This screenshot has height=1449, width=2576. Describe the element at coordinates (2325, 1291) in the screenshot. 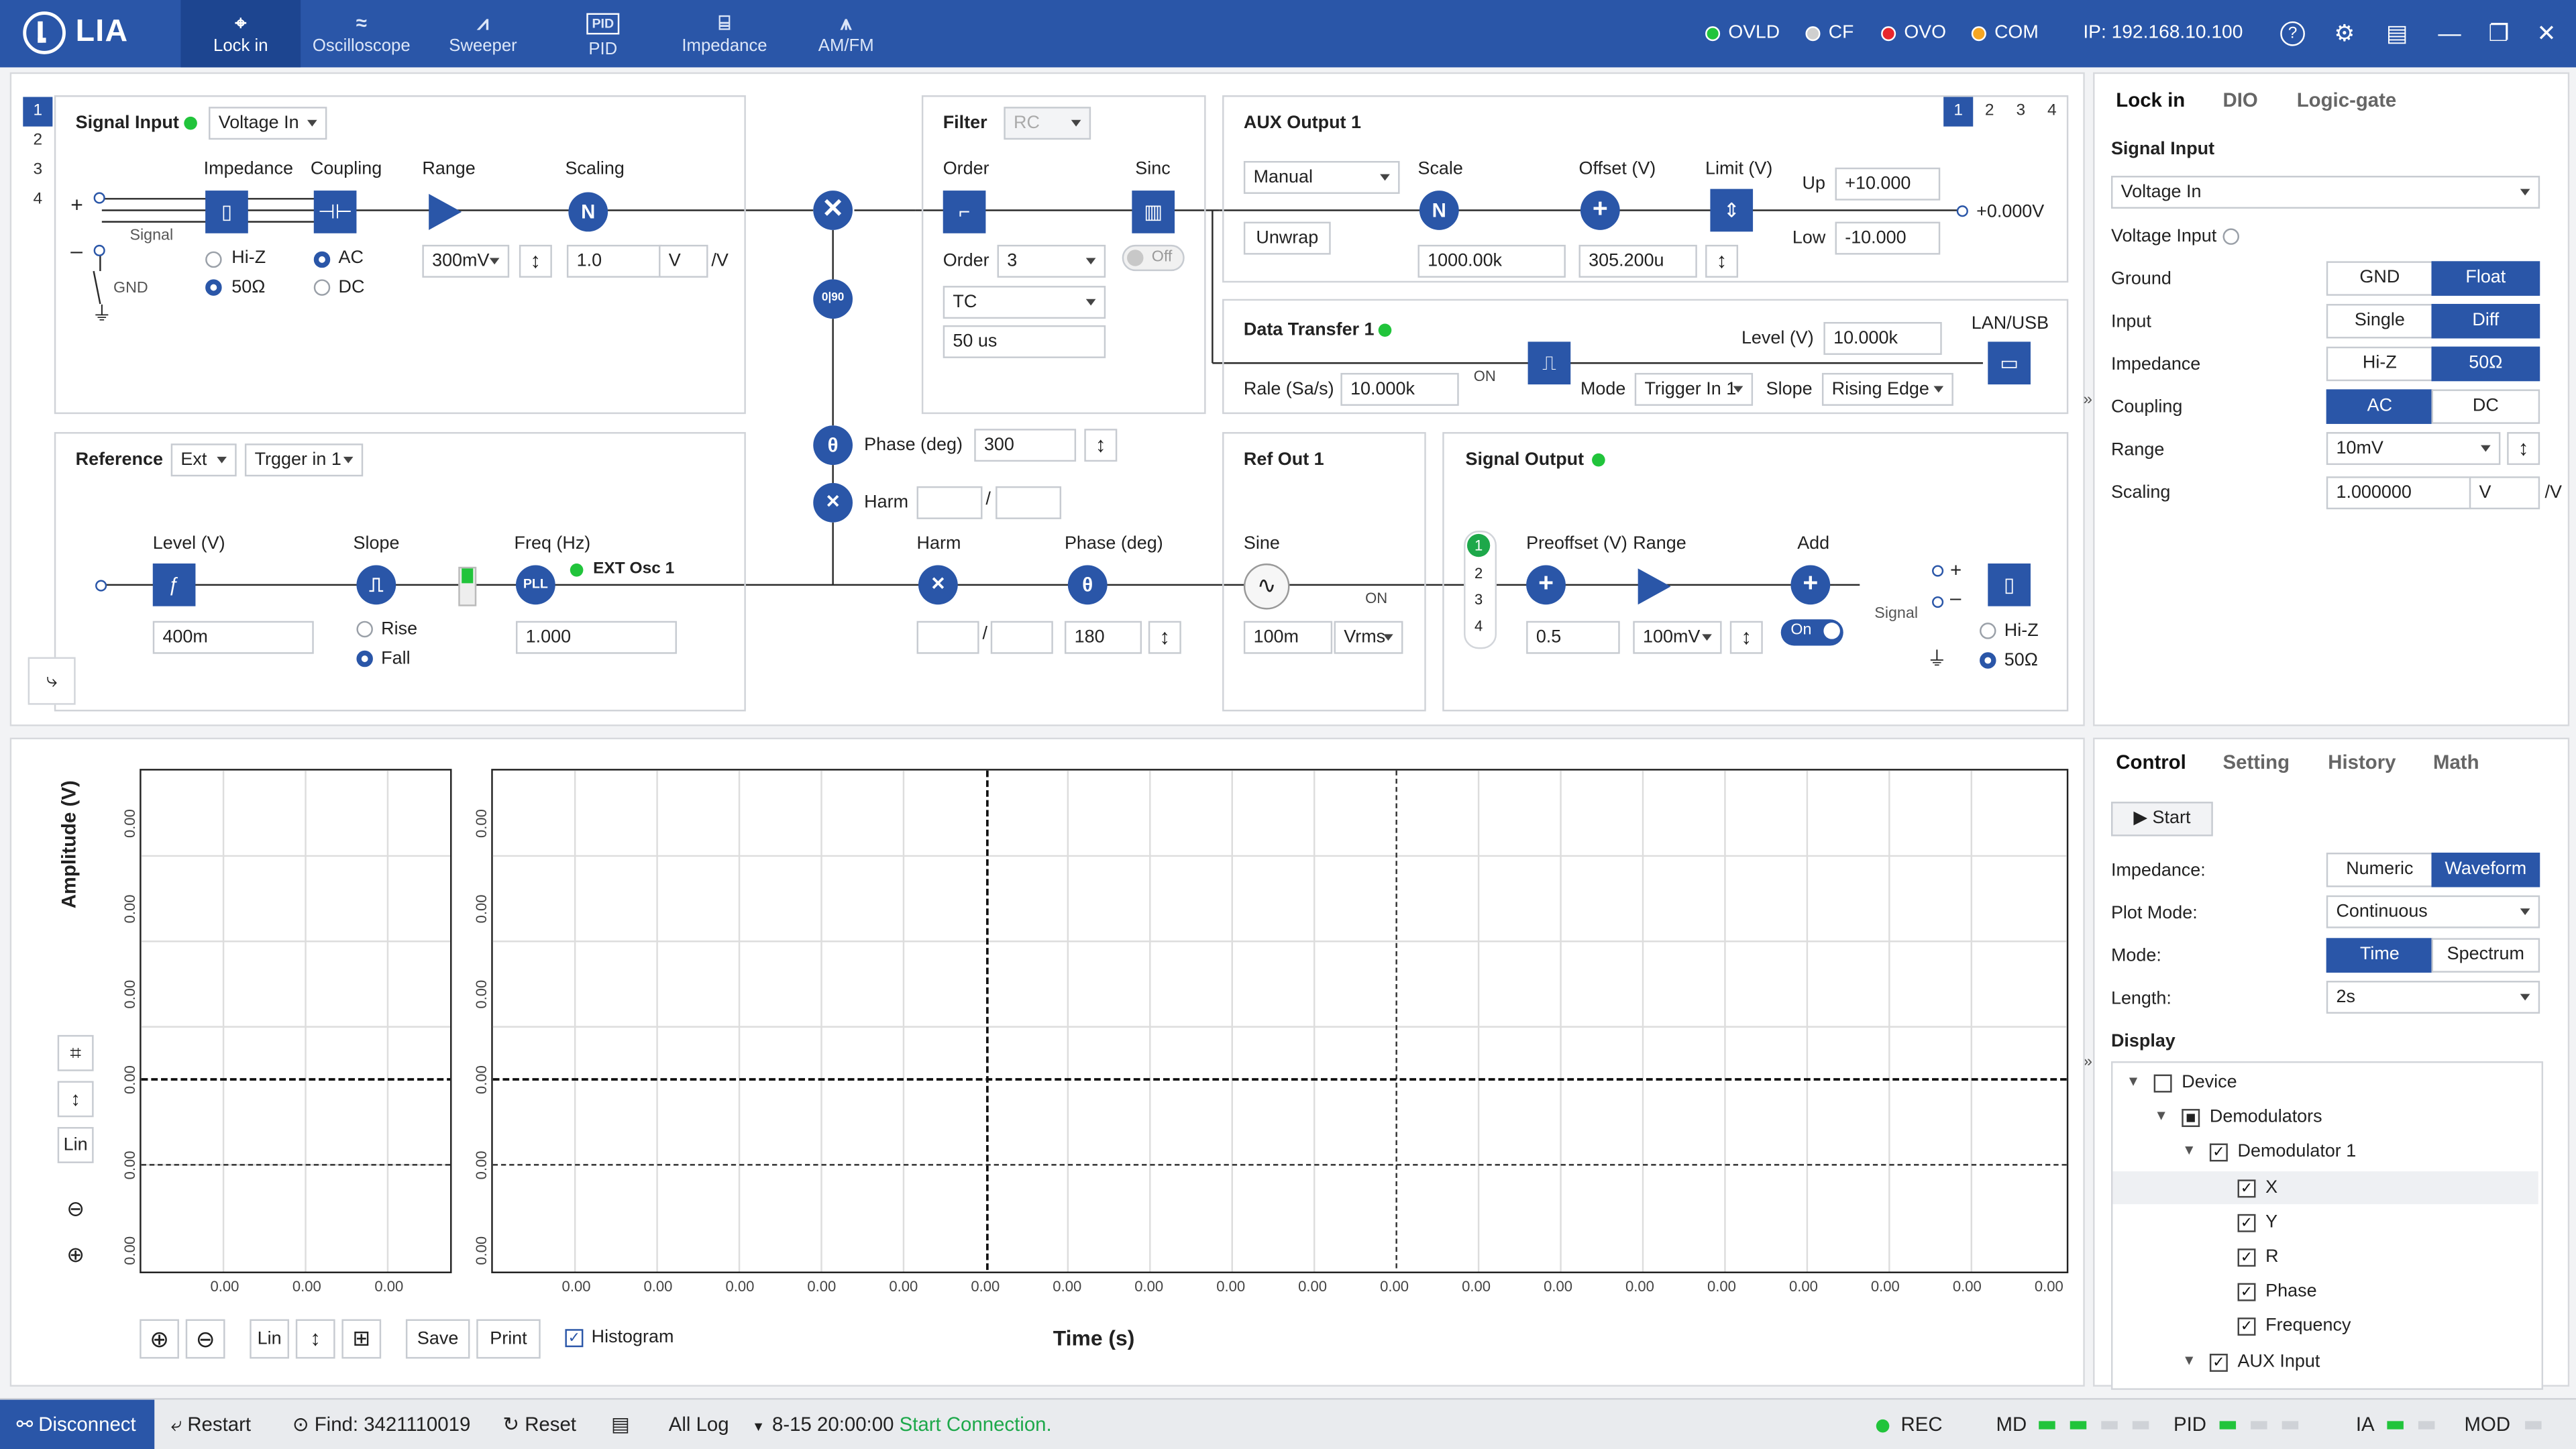

I see `tree-item: ✓ Phase` at that location.